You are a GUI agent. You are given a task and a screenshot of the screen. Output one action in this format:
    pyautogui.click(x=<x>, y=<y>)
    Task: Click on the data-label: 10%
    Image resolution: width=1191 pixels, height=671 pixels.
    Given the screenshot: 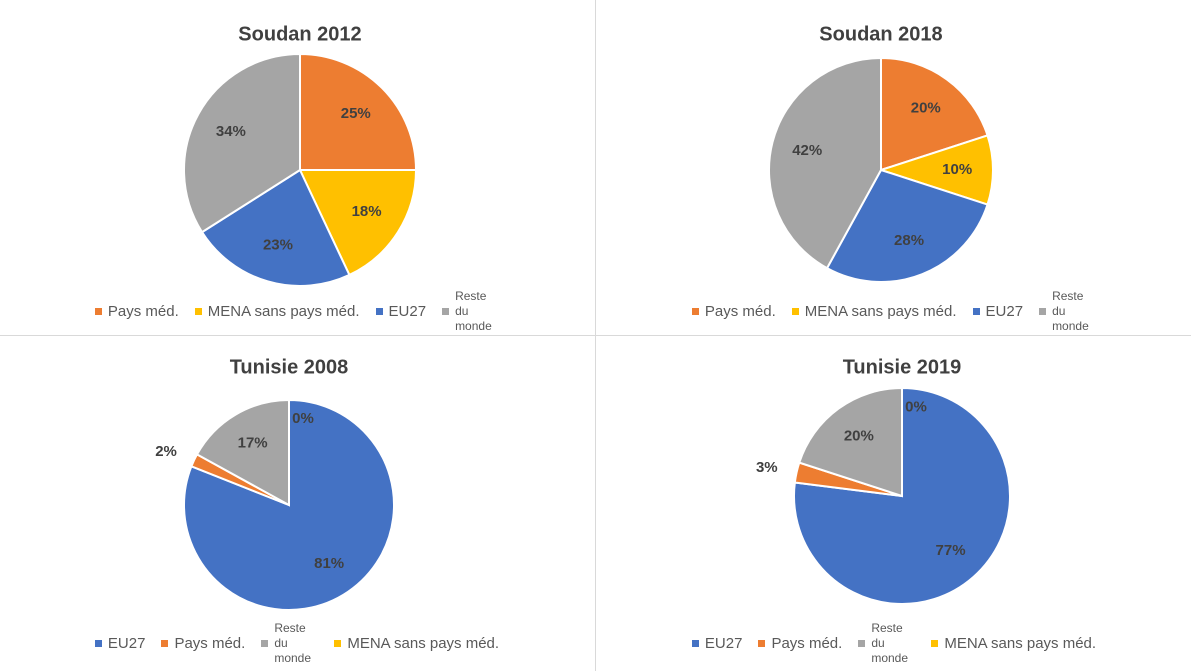 What is the action you would take?
    pyautogui.click(x=957, y=169)
    